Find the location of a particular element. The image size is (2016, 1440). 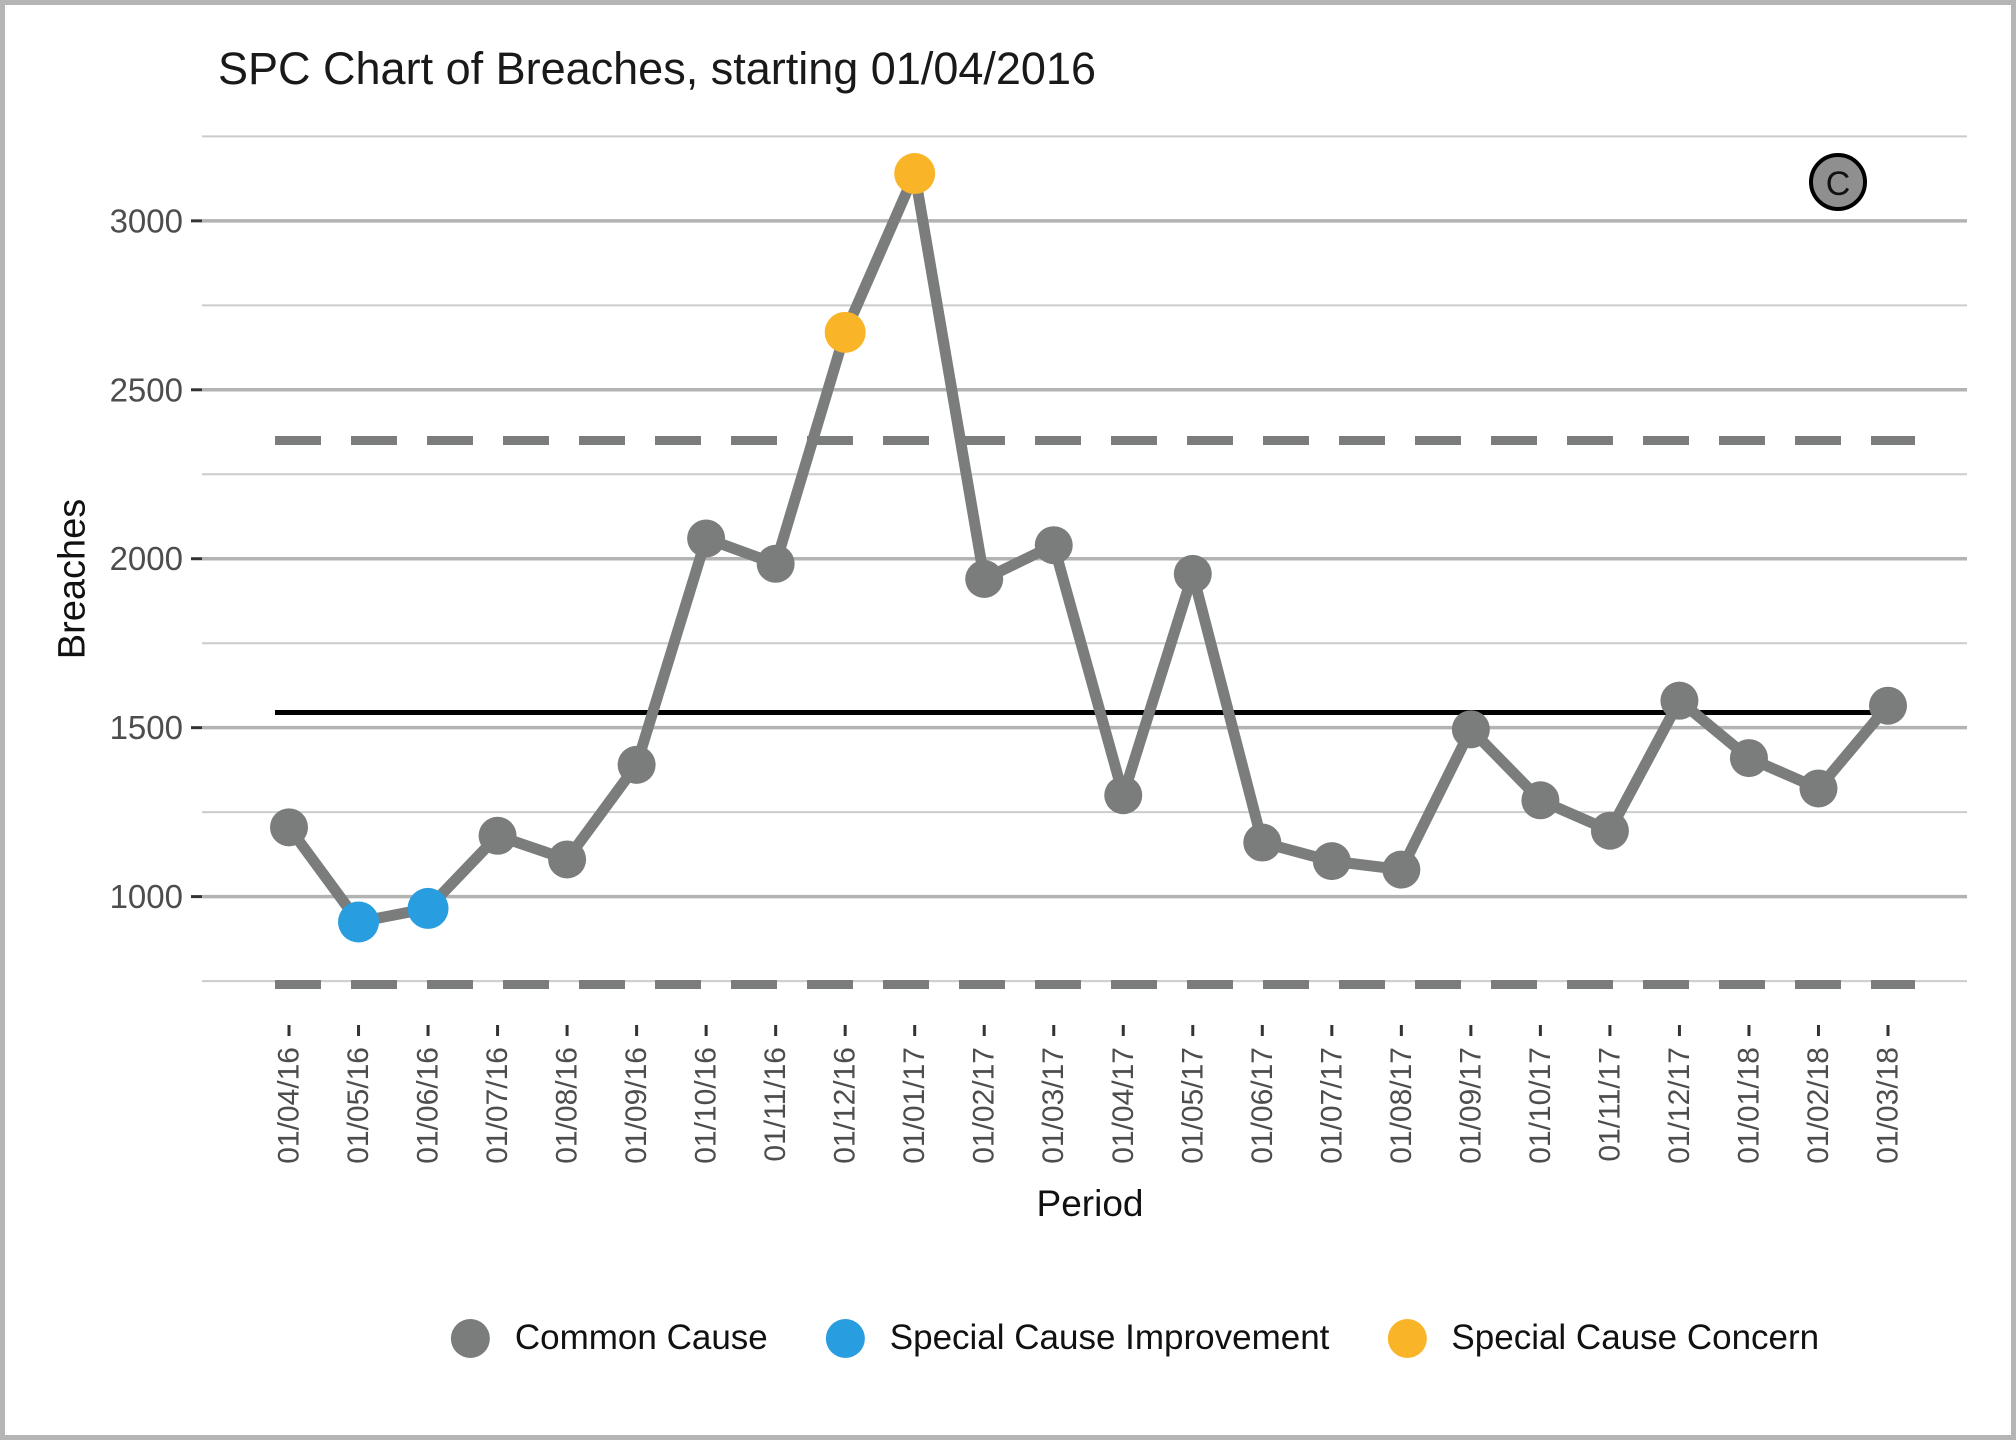

x-tick-label: 01/12/17 is located at coordinates (1679, 1105).